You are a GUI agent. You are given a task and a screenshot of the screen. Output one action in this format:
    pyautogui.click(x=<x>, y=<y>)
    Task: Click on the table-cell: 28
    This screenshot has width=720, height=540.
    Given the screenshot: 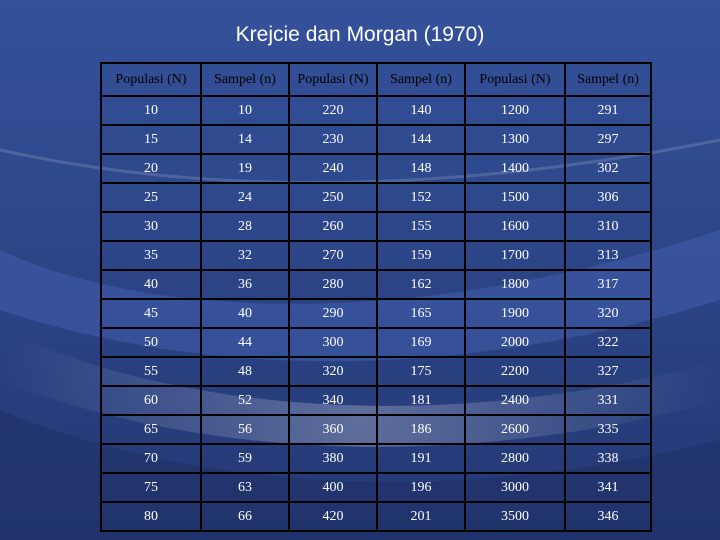 What is the action you would take?
    pyautogui.click(x=245, y=226)
    